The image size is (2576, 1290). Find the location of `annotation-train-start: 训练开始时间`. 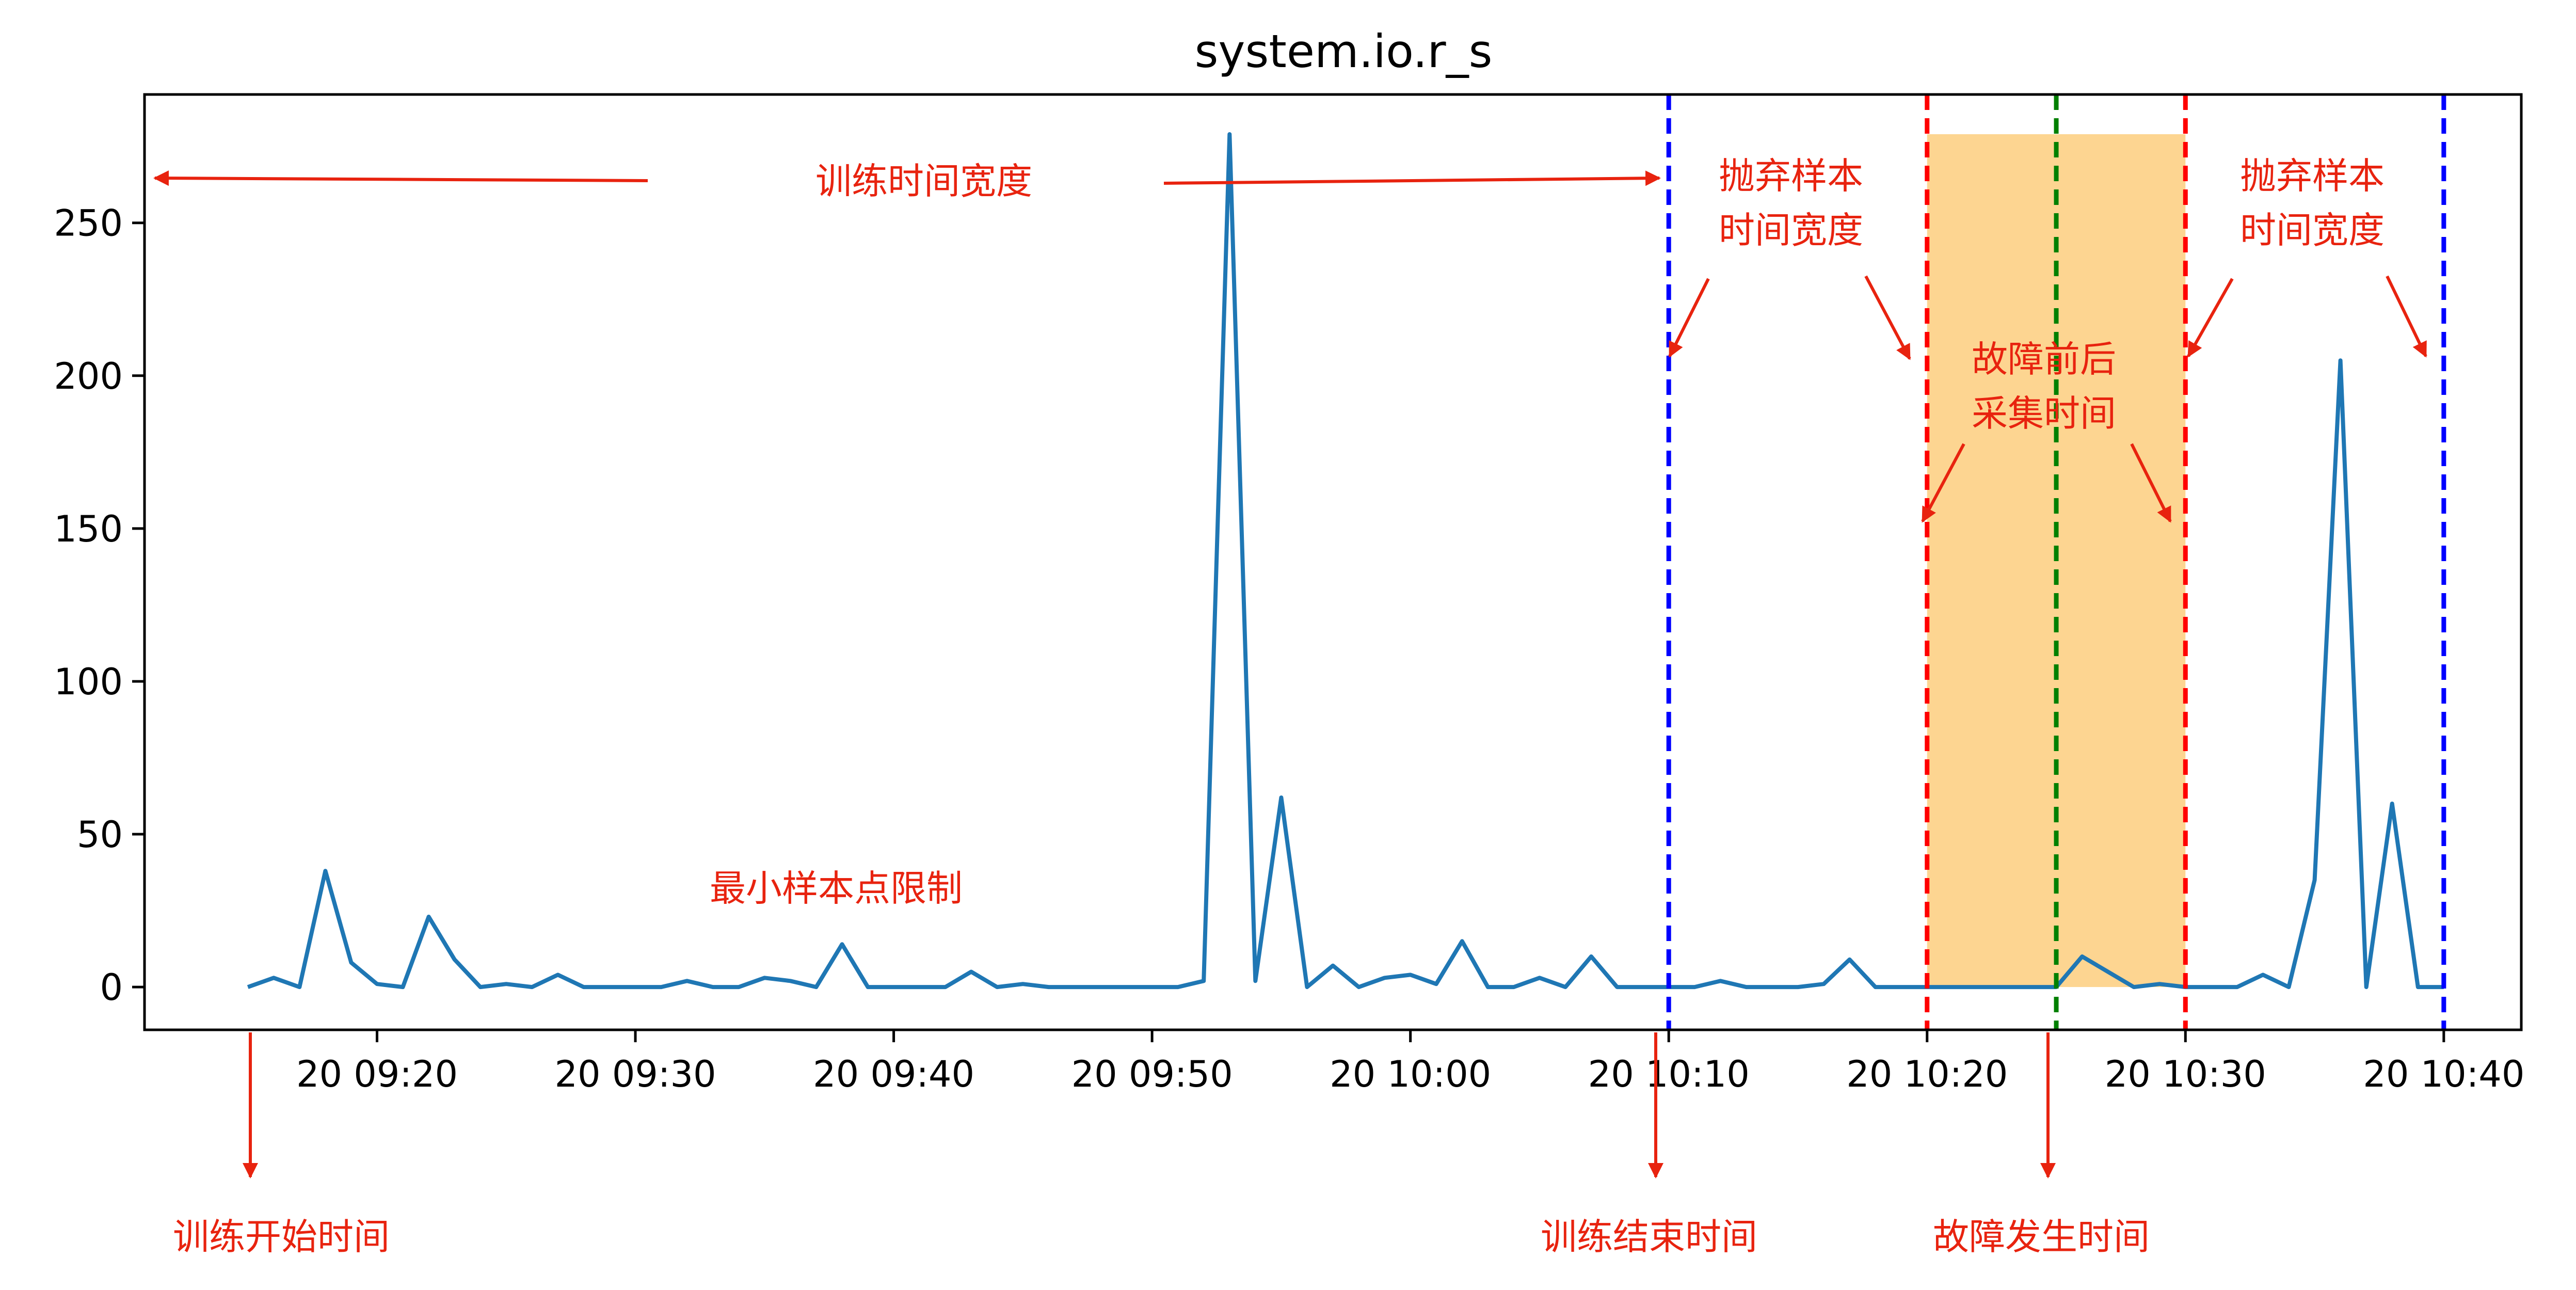

annotation-train-start: 训练开始时间 is located at coordinates (281, 1237).